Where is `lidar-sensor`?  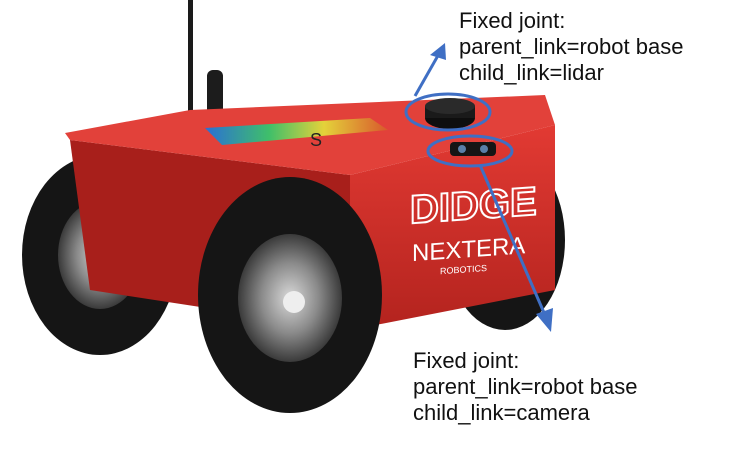 lidar-sensor is located at coordinates (450, 113).